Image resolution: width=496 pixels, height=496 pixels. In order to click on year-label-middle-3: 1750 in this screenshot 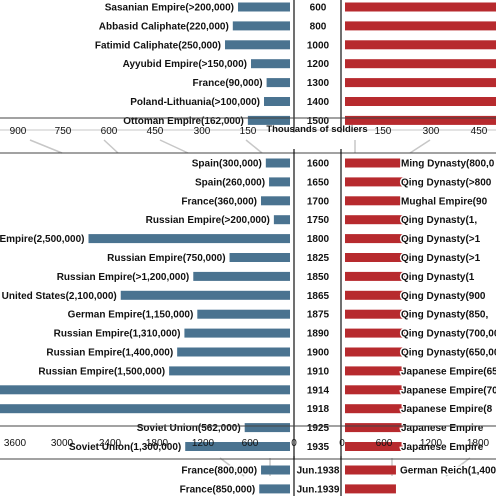, I will do `click(318, 220)`.